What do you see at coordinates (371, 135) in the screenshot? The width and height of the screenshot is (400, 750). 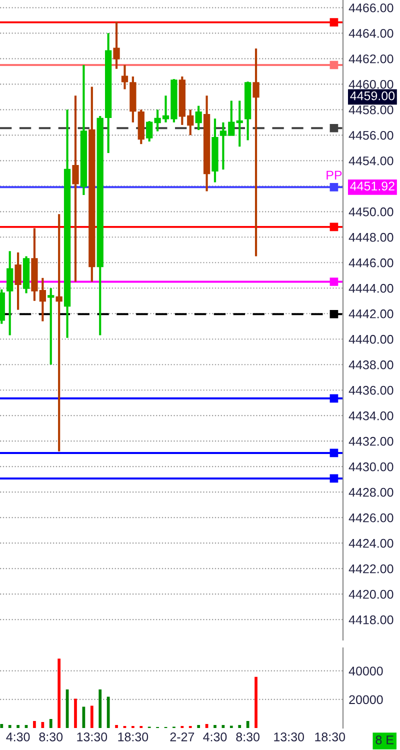 I see `y-tick-label: 4456.00` at bounding box center [371, 135].